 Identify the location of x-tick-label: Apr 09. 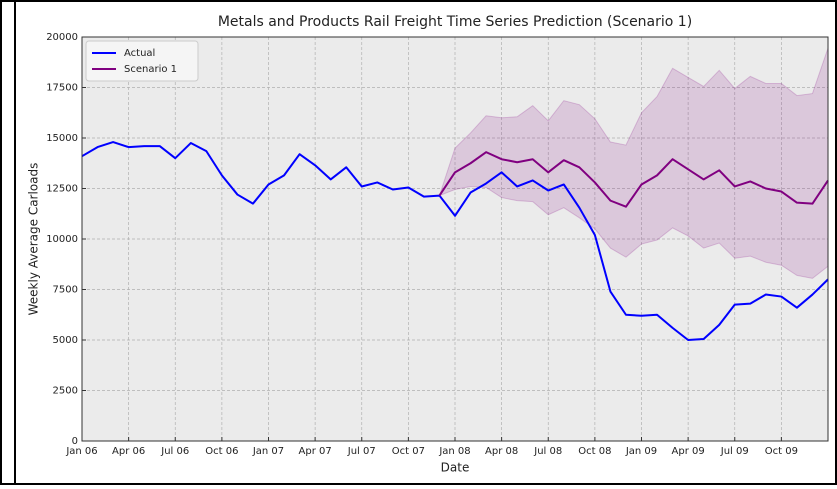
(688, 451).